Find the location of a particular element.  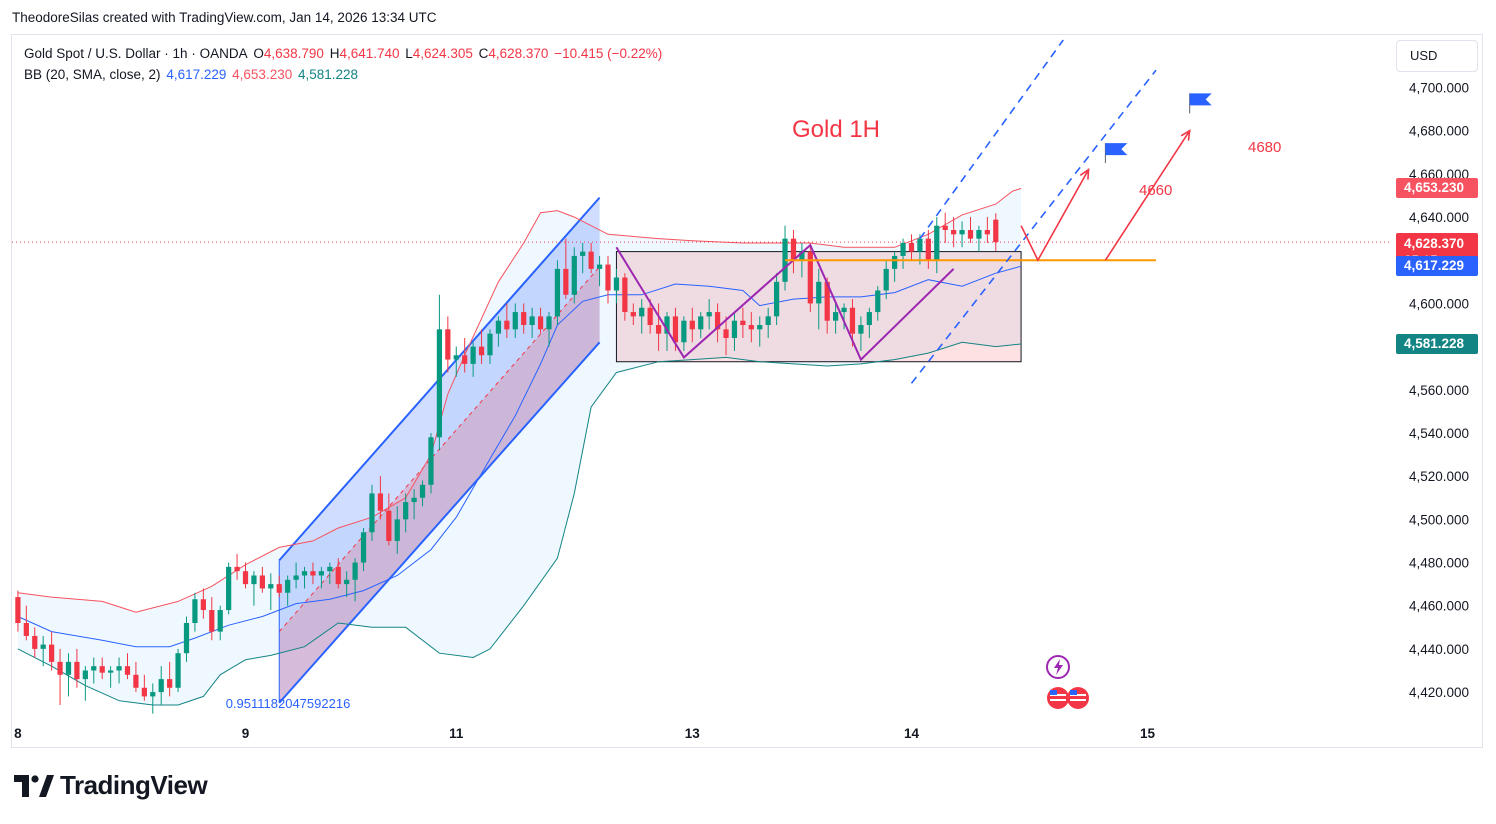

open-value: 4,638.790 is located at coordinates (293, 53).